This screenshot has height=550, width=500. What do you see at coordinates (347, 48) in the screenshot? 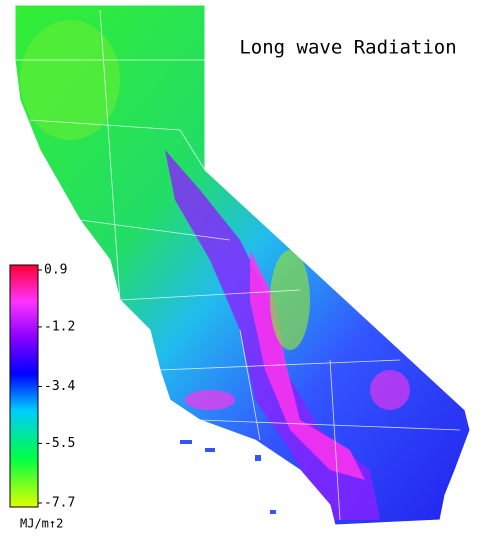
I see `map-title: Long wave Radiation` at bounding box center [347, 48].